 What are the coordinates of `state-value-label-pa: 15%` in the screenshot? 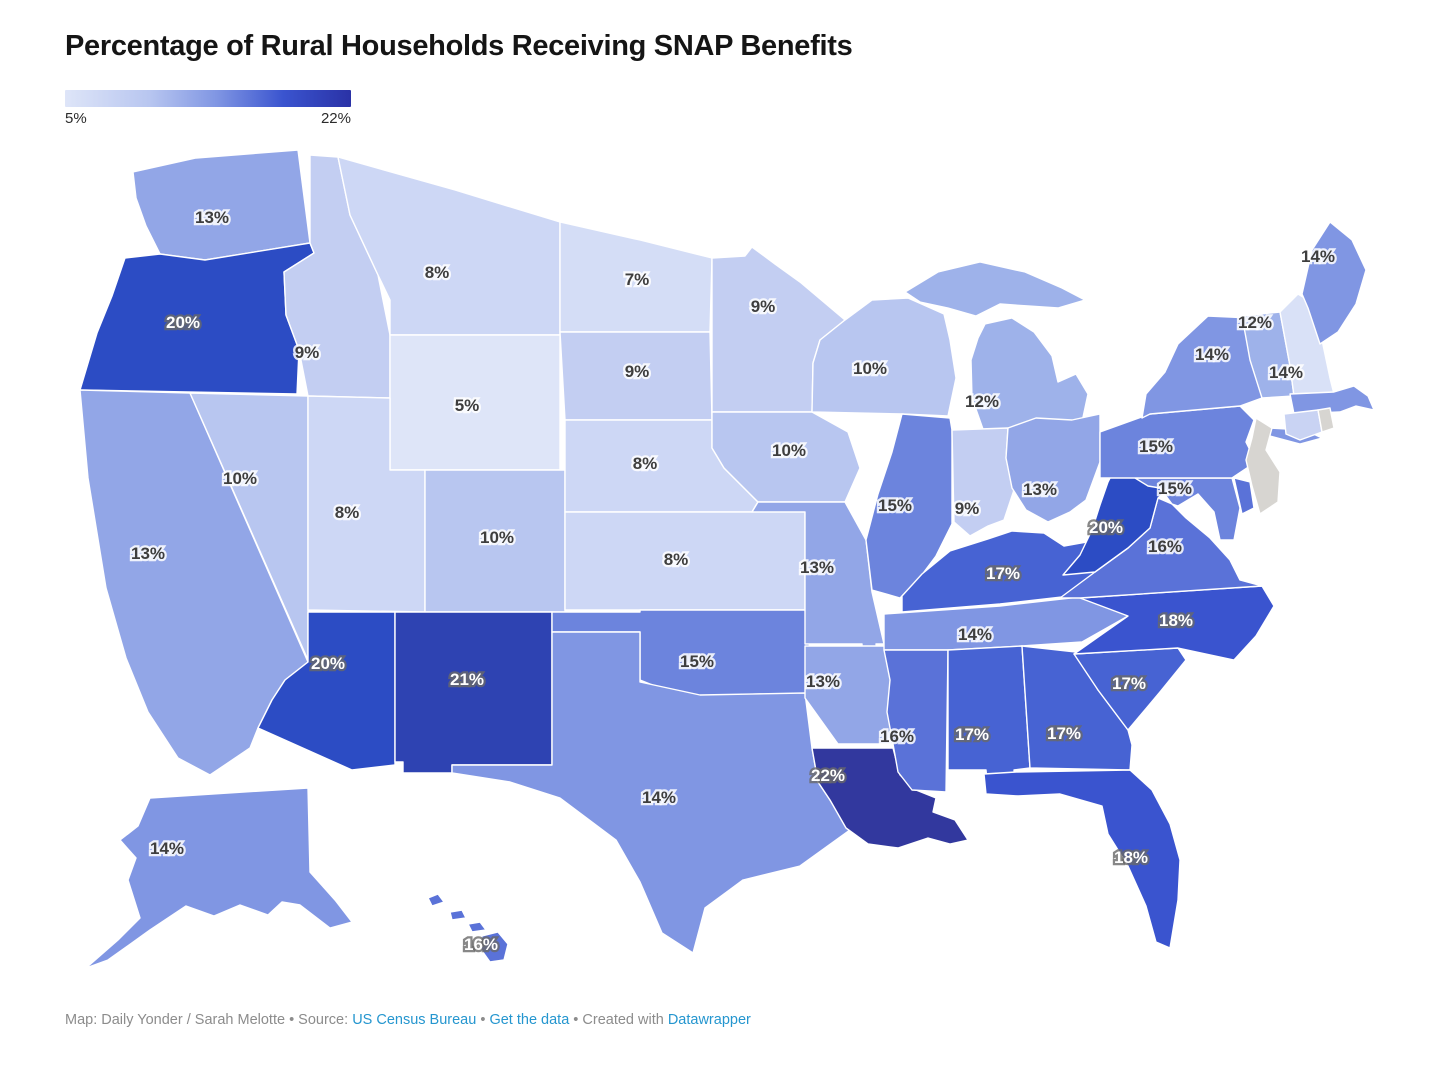 It's located at (1156, 446).